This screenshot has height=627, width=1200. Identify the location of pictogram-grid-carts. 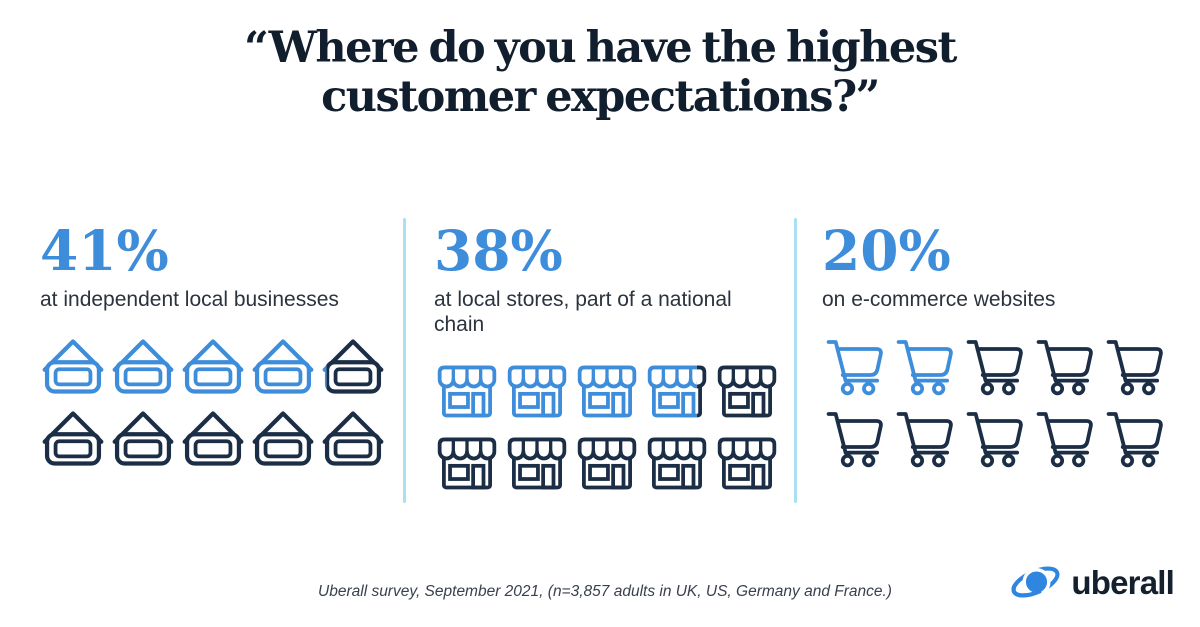
(998, 402).